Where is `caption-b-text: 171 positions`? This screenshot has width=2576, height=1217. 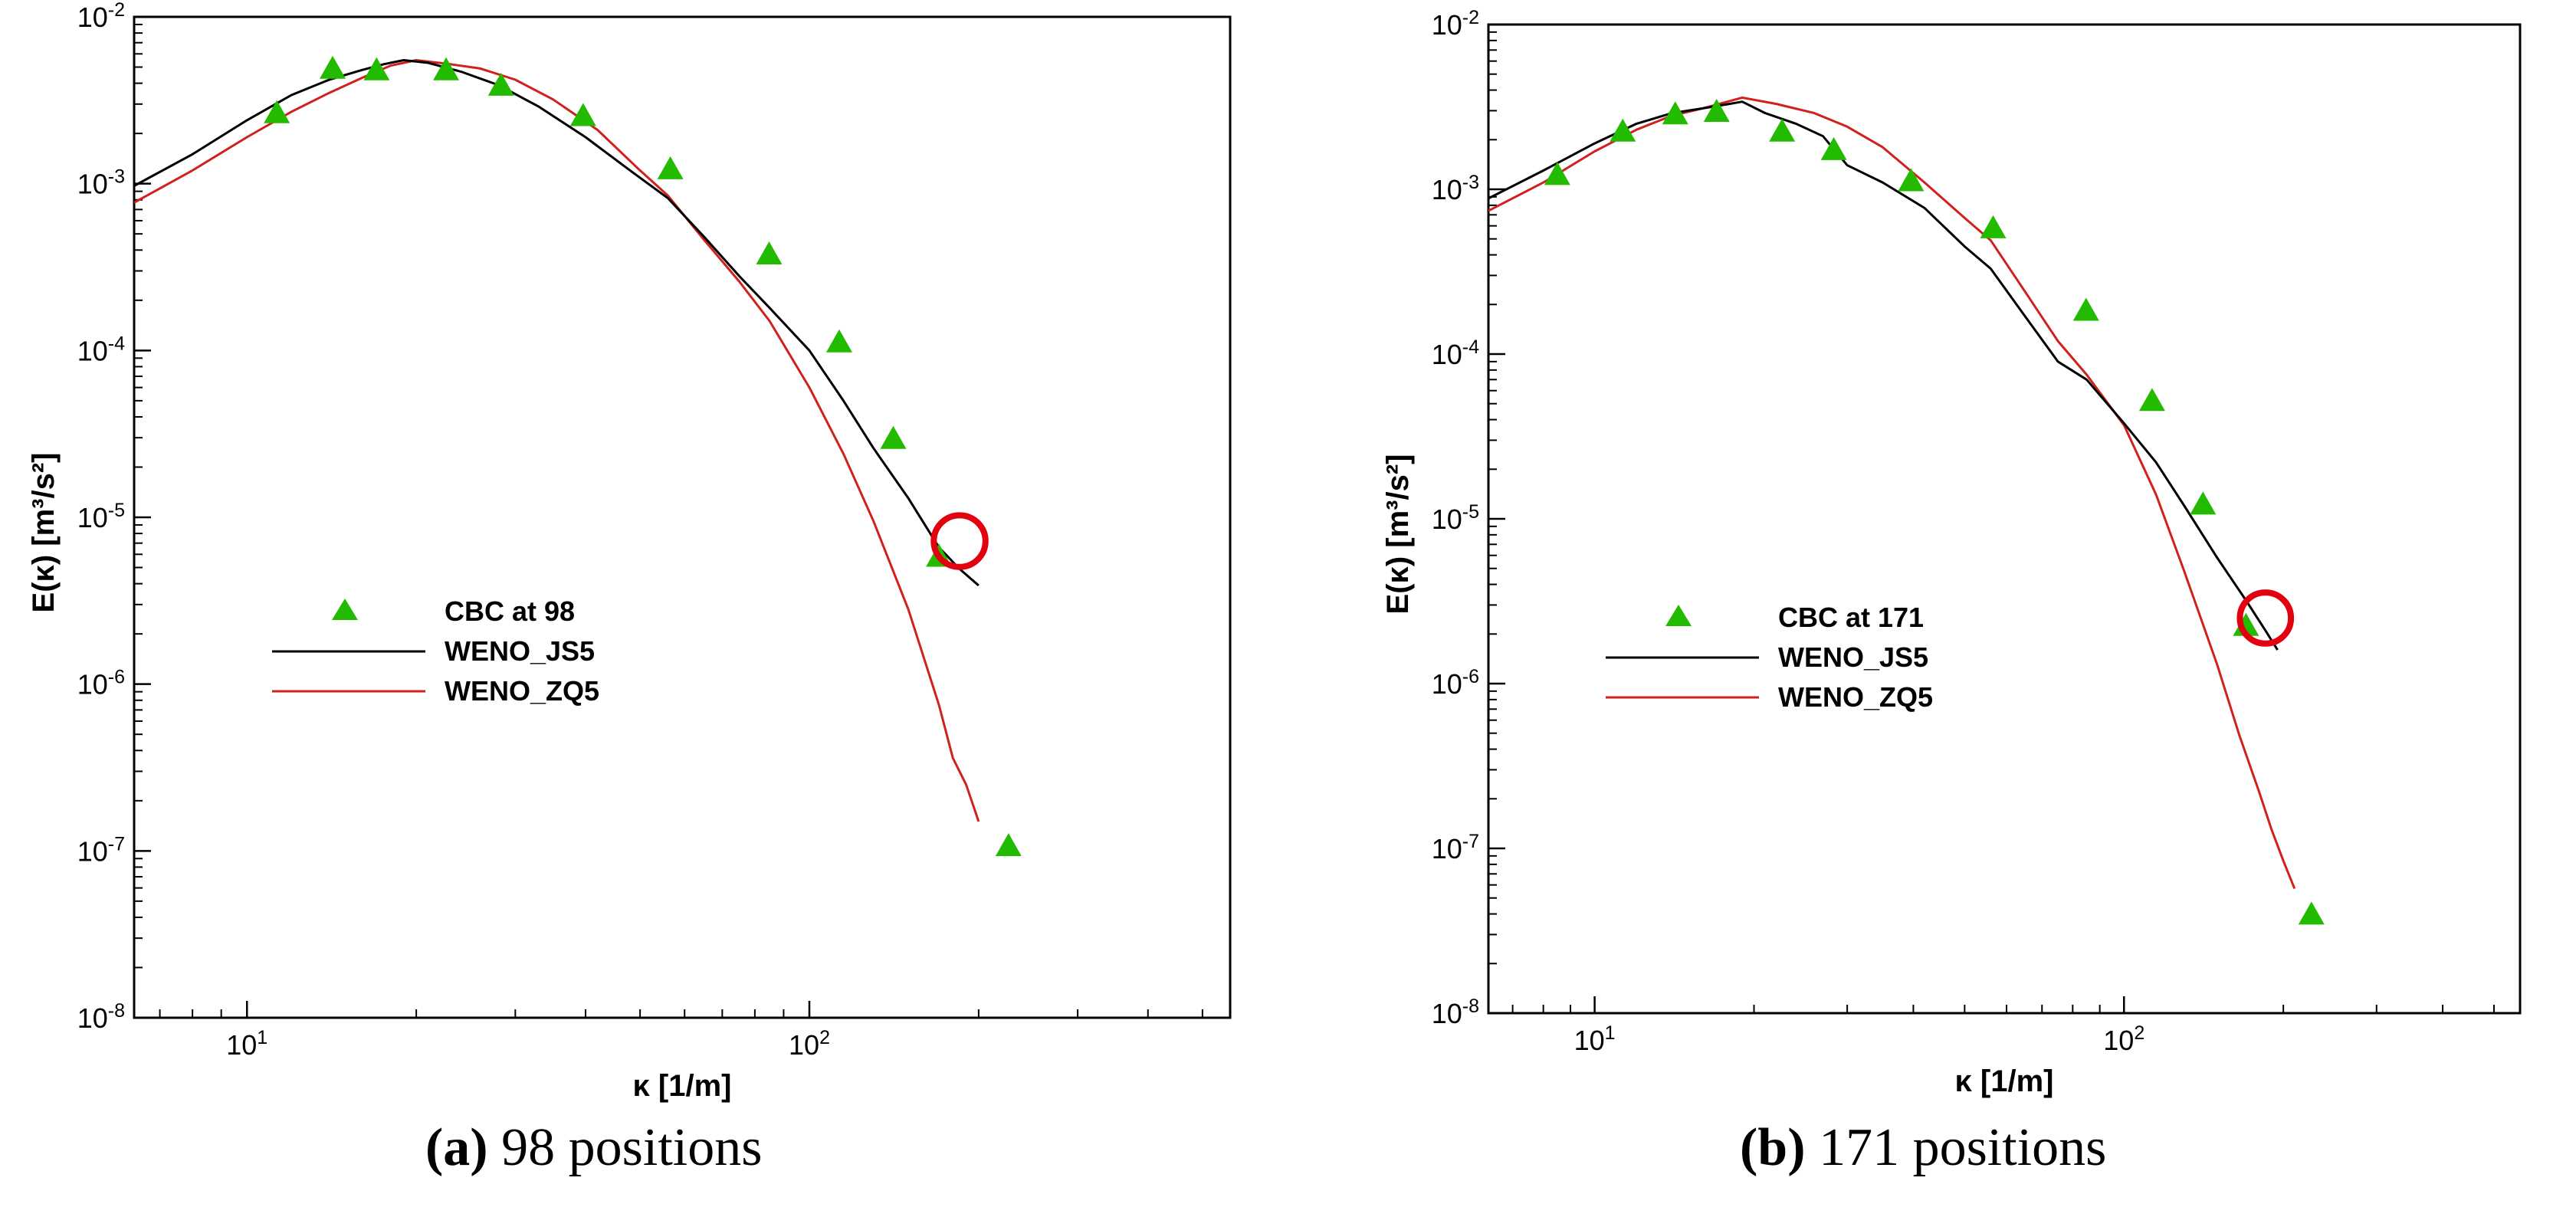 caption-b-text: 171 positions is located at coordinates (1956, 1147).